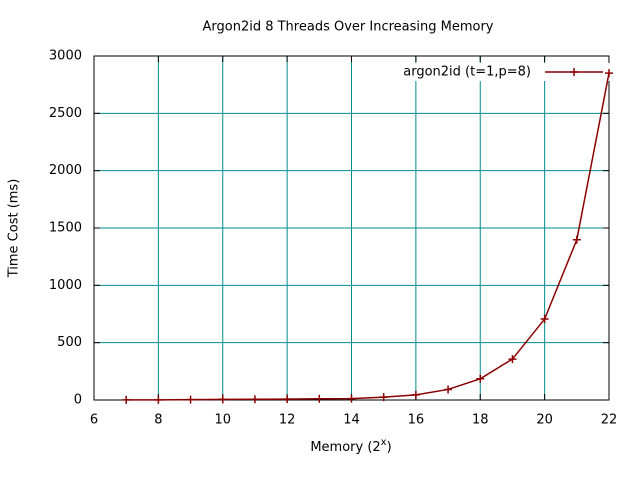 The image size is (640, 480). Describe the element at coordinates (65, 56) in the screenshot. I see `y-tick-label: 3000` at that location.